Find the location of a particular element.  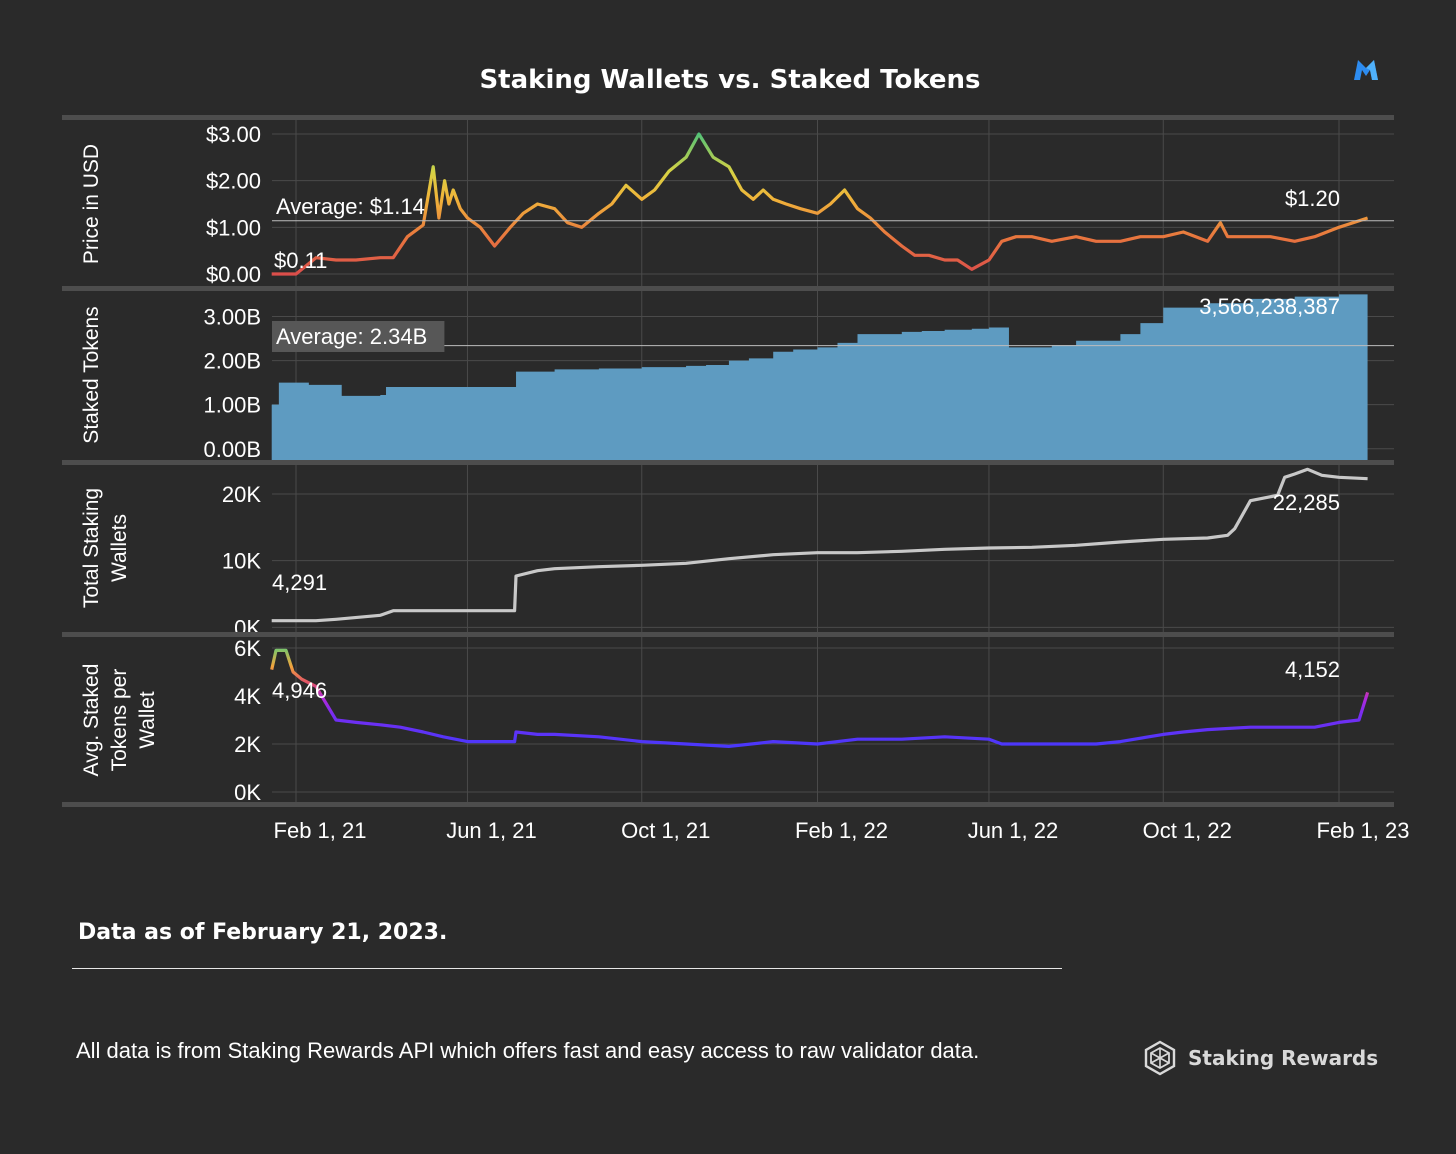

y-tick-label: $0.00 is located at coordinates (233, 274).